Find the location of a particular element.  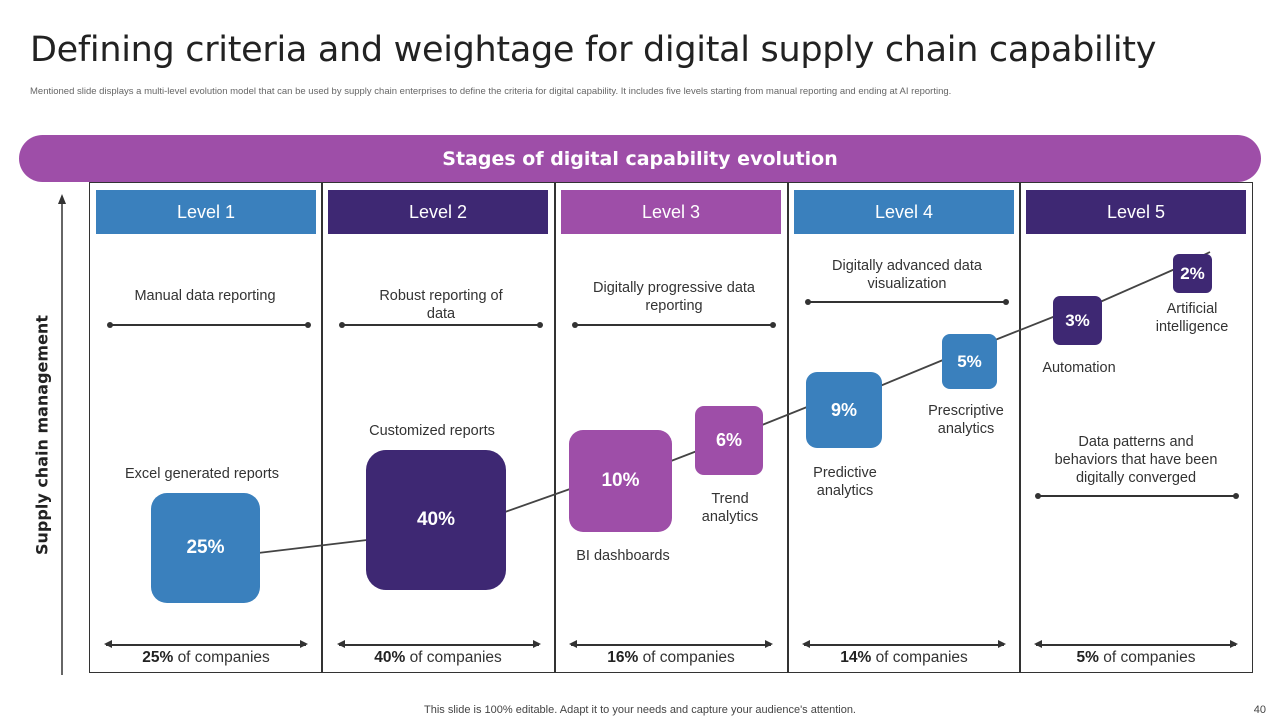

level-2-companies: 40% of companies is located at coordinates (438, 658).